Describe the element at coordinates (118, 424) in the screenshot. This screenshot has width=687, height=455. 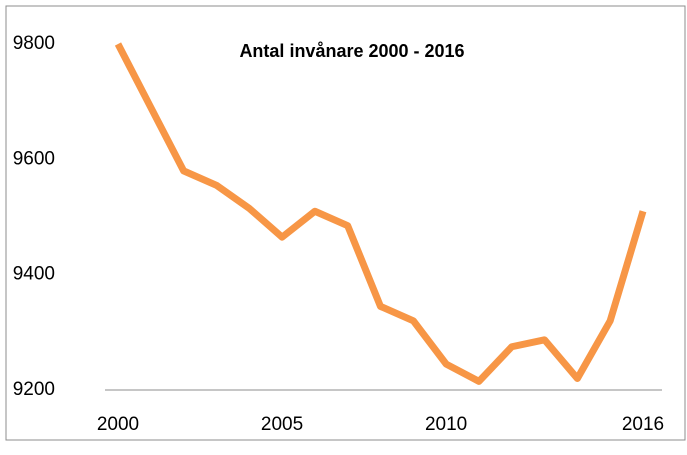
I see `x-tick-label: 2000` at that location.